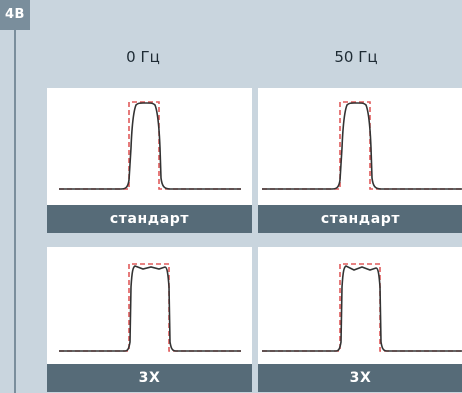 Image resolution: width=462 pixels, height=393 pixels. What do you see at coordinates (356, 57) in the screenshot?
I see `column-header-50hz: 50 Гц` at bounding box center [356, 57].